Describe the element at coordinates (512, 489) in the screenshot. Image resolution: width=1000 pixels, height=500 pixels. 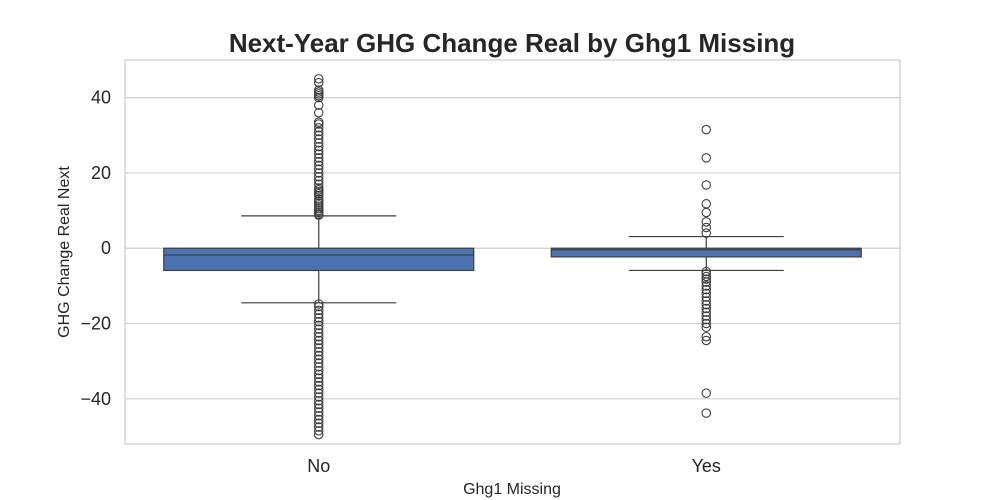
I see `x-axis-label: Ghg1 Missing` at that location.